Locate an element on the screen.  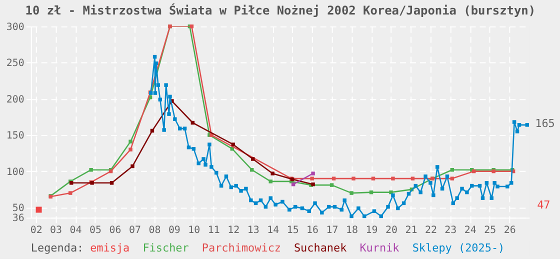
x-tick-label: 04 is located at coordinates (76, 230).